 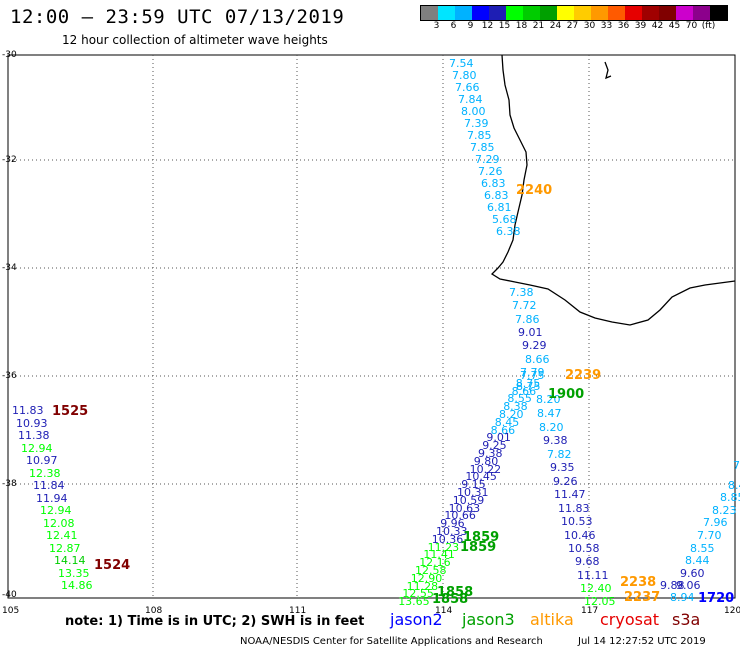 What do you see at coordinates (590, 611) in the screenshot?
I see `longitude-label: 117` at bounding box center [590, 611].